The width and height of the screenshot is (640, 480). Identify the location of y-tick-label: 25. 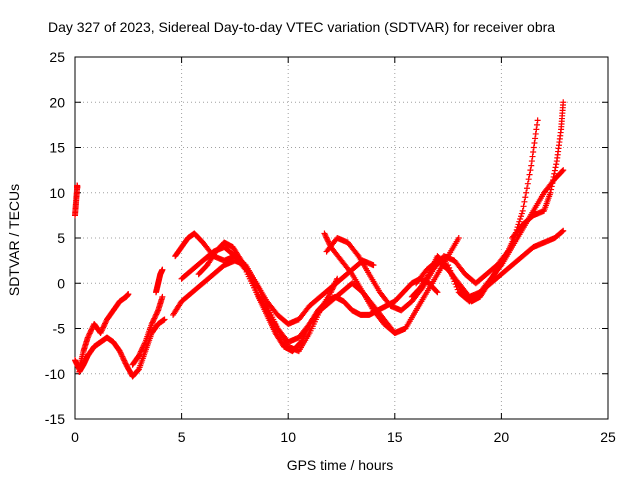
(57, 57).